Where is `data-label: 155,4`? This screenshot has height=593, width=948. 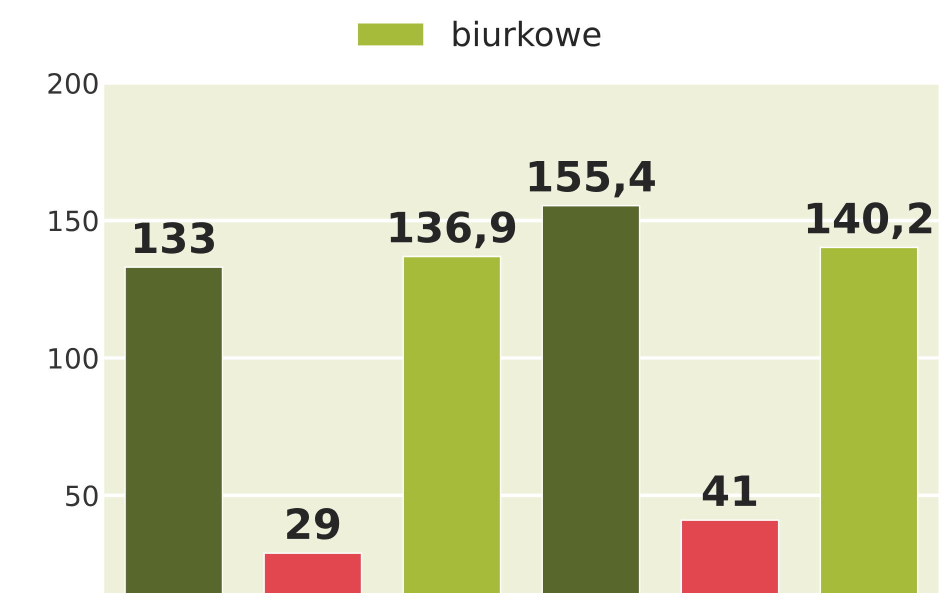 data-label: 155,4 is located at coordinates (592, 179).